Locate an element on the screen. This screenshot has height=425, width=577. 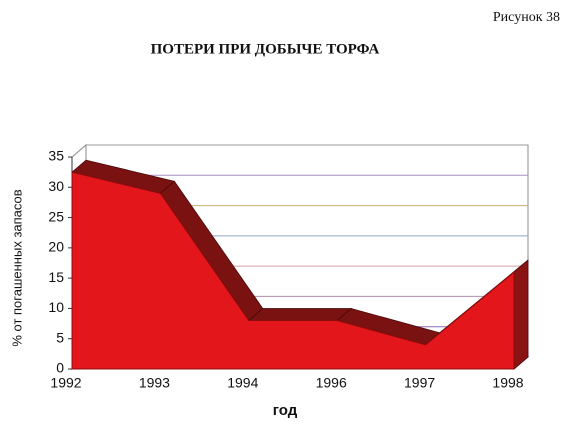
y-tick-label: 5 is located at coordinates (60, 337).